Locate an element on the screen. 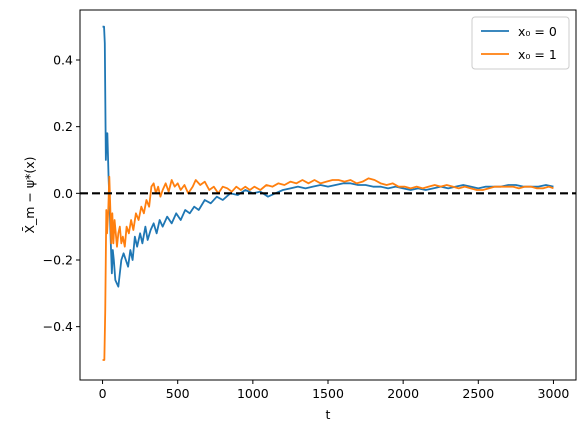 Image resolution: width=586 pixels, height=432 pixels. legend-label-series-0: x₀ = 0 is located at coordinates (537, 31).